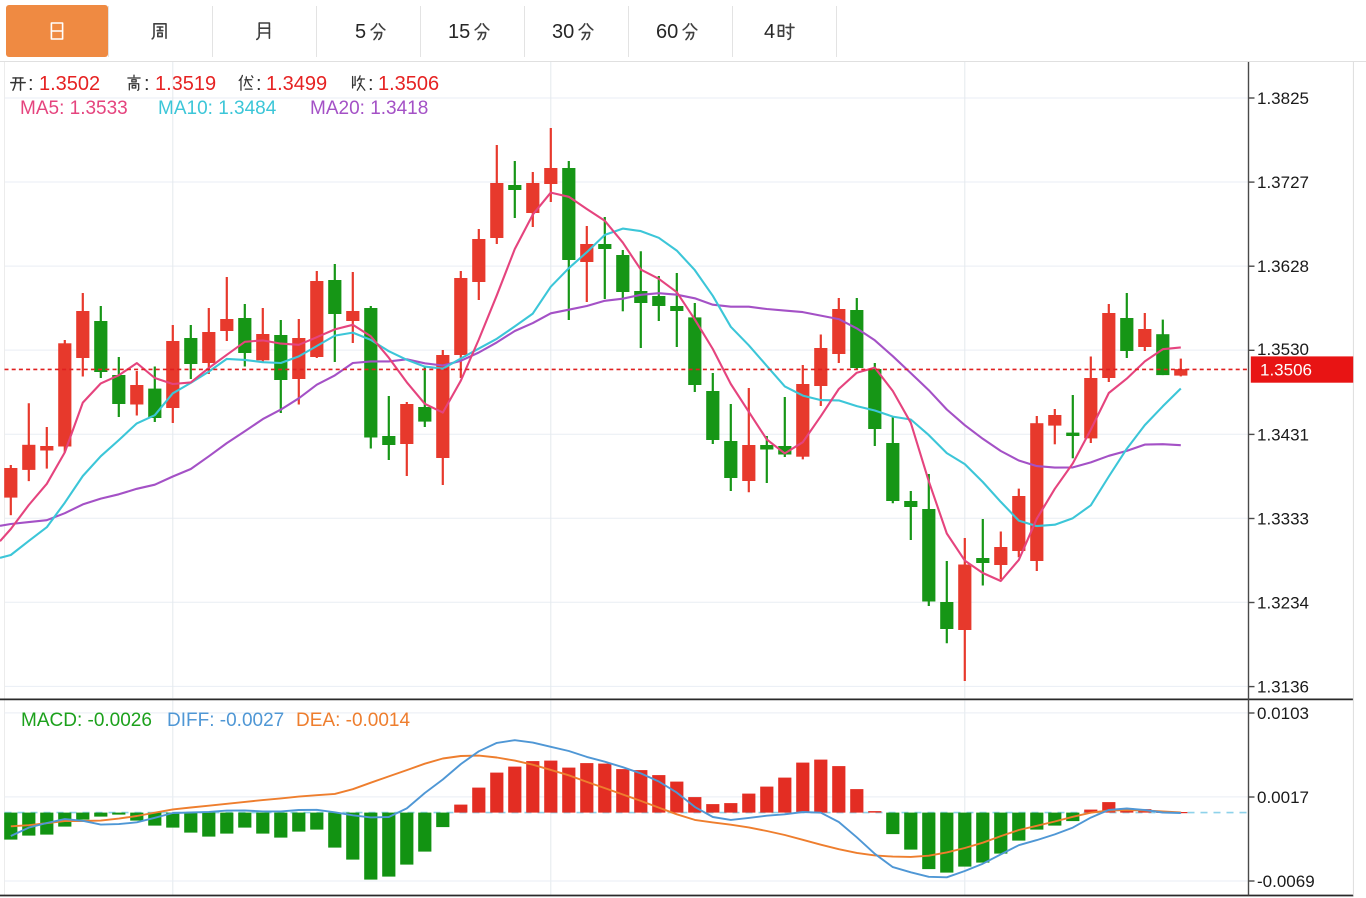 The height and width of the screenshot is (898, 1366). Describe the element at coordinates (1286, 881) in the screenshot. I see `svg-text: -0.0069` at that location.